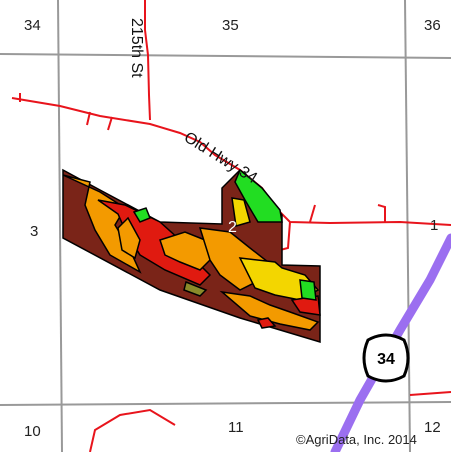  What do you see at coordinates (32, 25) in the screenshot?
I see `section-label-34: 34` at bounding box center [32, 25].